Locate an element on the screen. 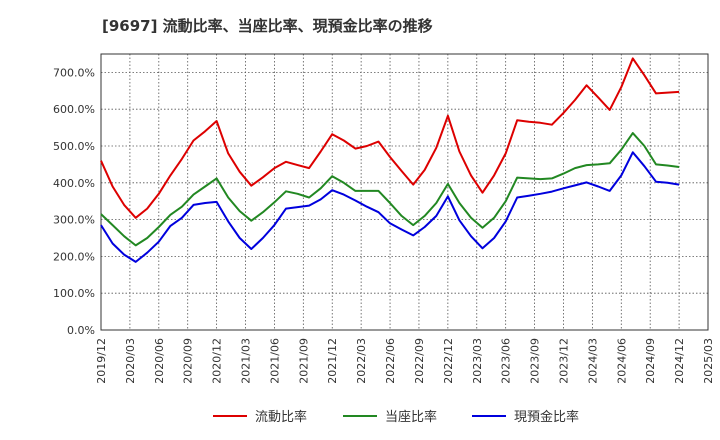 The width and height of the screenshot is (720, 440). y-tick-label: 100.0% is located at coordinates (74, 293).